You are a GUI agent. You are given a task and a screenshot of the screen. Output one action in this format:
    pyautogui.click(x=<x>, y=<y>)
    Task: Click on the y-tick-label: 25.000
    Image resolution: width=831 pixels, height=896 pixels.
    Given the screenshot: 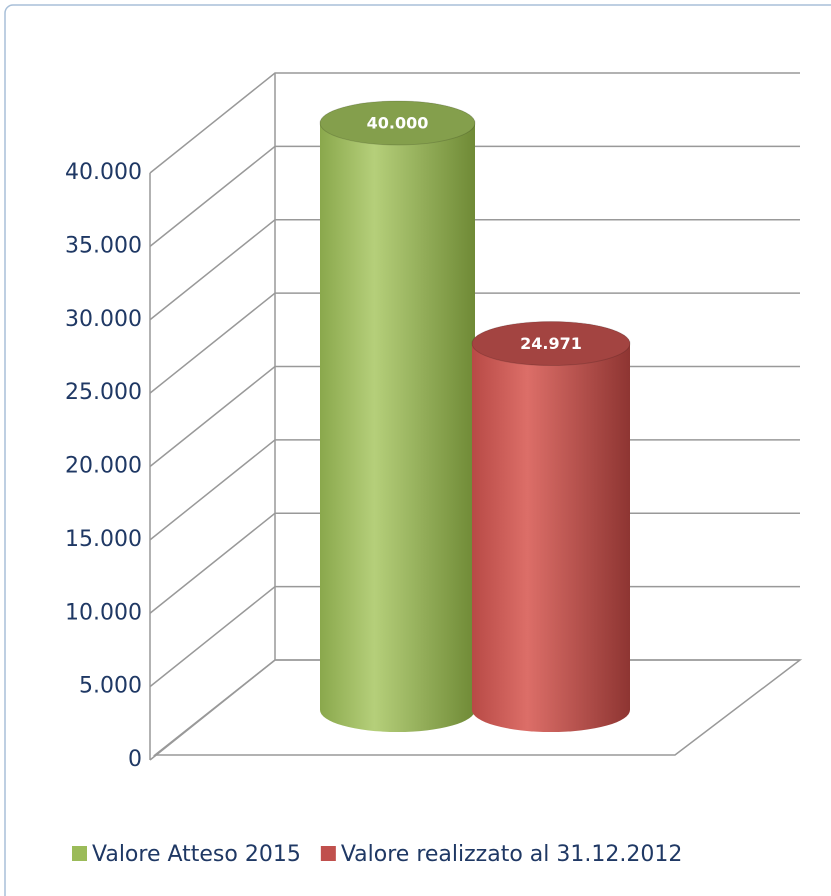 What is the action you would take?
    pyautogui.click(x=103, y=392)
    